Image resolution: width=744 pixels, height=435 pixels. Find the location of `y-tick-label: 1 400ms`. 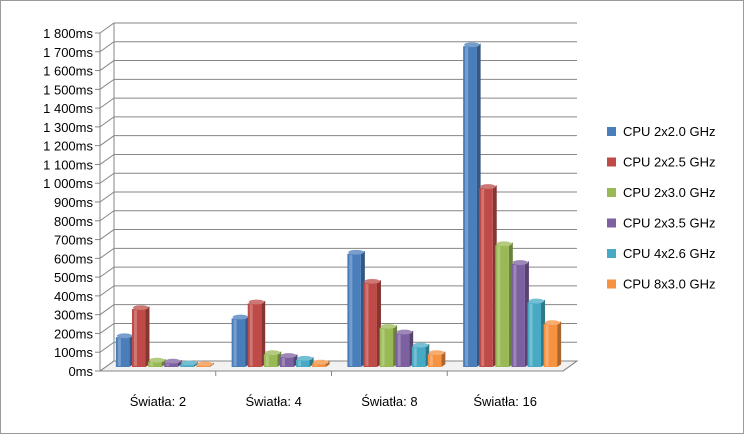

y-tick-label: 1 400ms is located at coordinates (68, 108).